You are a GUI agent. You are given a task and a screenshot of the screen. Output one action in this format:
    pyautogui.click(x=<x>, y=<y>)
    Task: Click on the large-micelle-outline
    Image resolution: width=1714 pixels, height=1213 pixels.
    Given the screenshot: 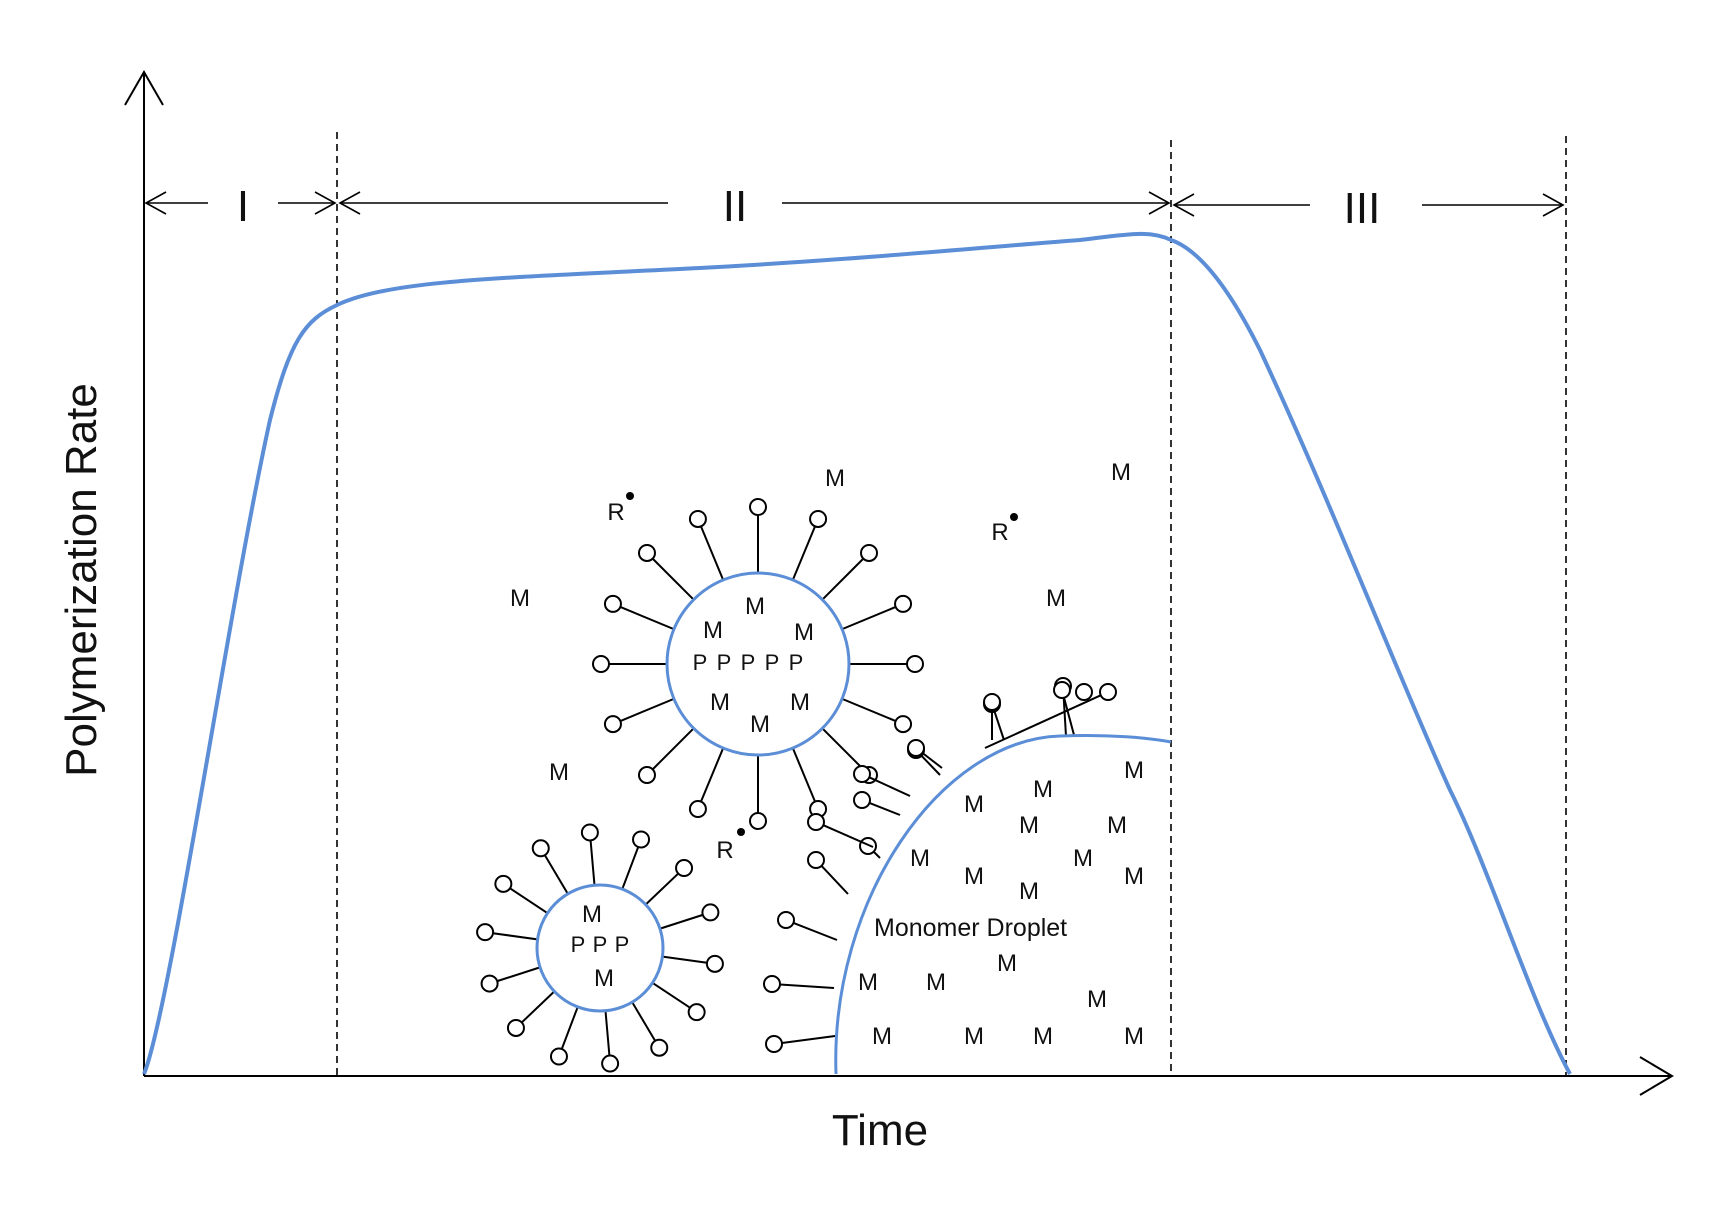 What is the action you would take?
    pyautogui.click(x=758, y=664)
    